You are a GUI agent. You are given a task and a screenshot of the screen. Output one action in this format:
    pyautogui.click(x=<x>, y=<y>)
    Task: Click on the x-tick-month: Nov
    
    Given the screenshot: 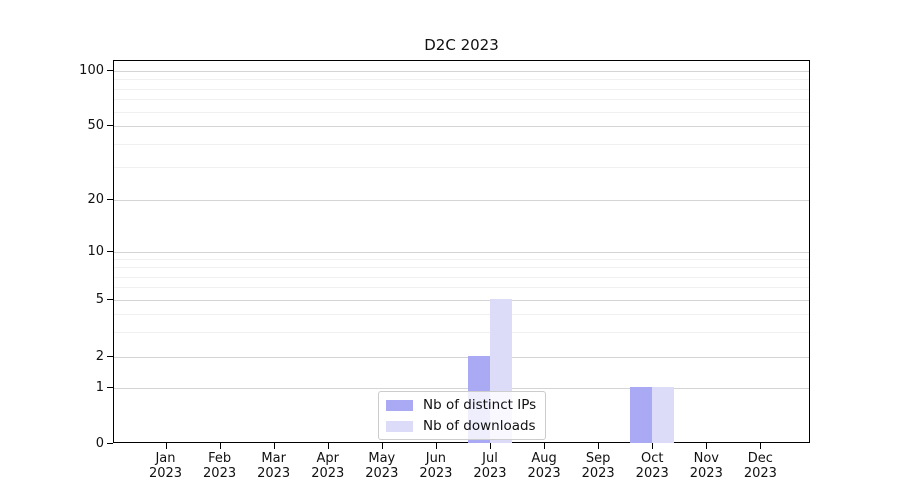 What is the action you would take?
    pyautogui.click(x=706, y=458)
    